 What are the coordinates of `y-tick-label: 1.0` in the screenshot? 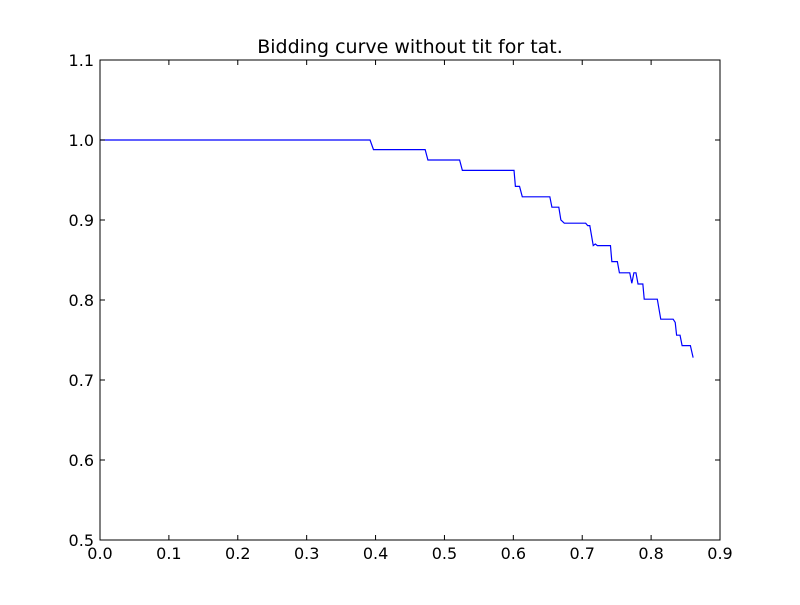 It's located at (81, 140).